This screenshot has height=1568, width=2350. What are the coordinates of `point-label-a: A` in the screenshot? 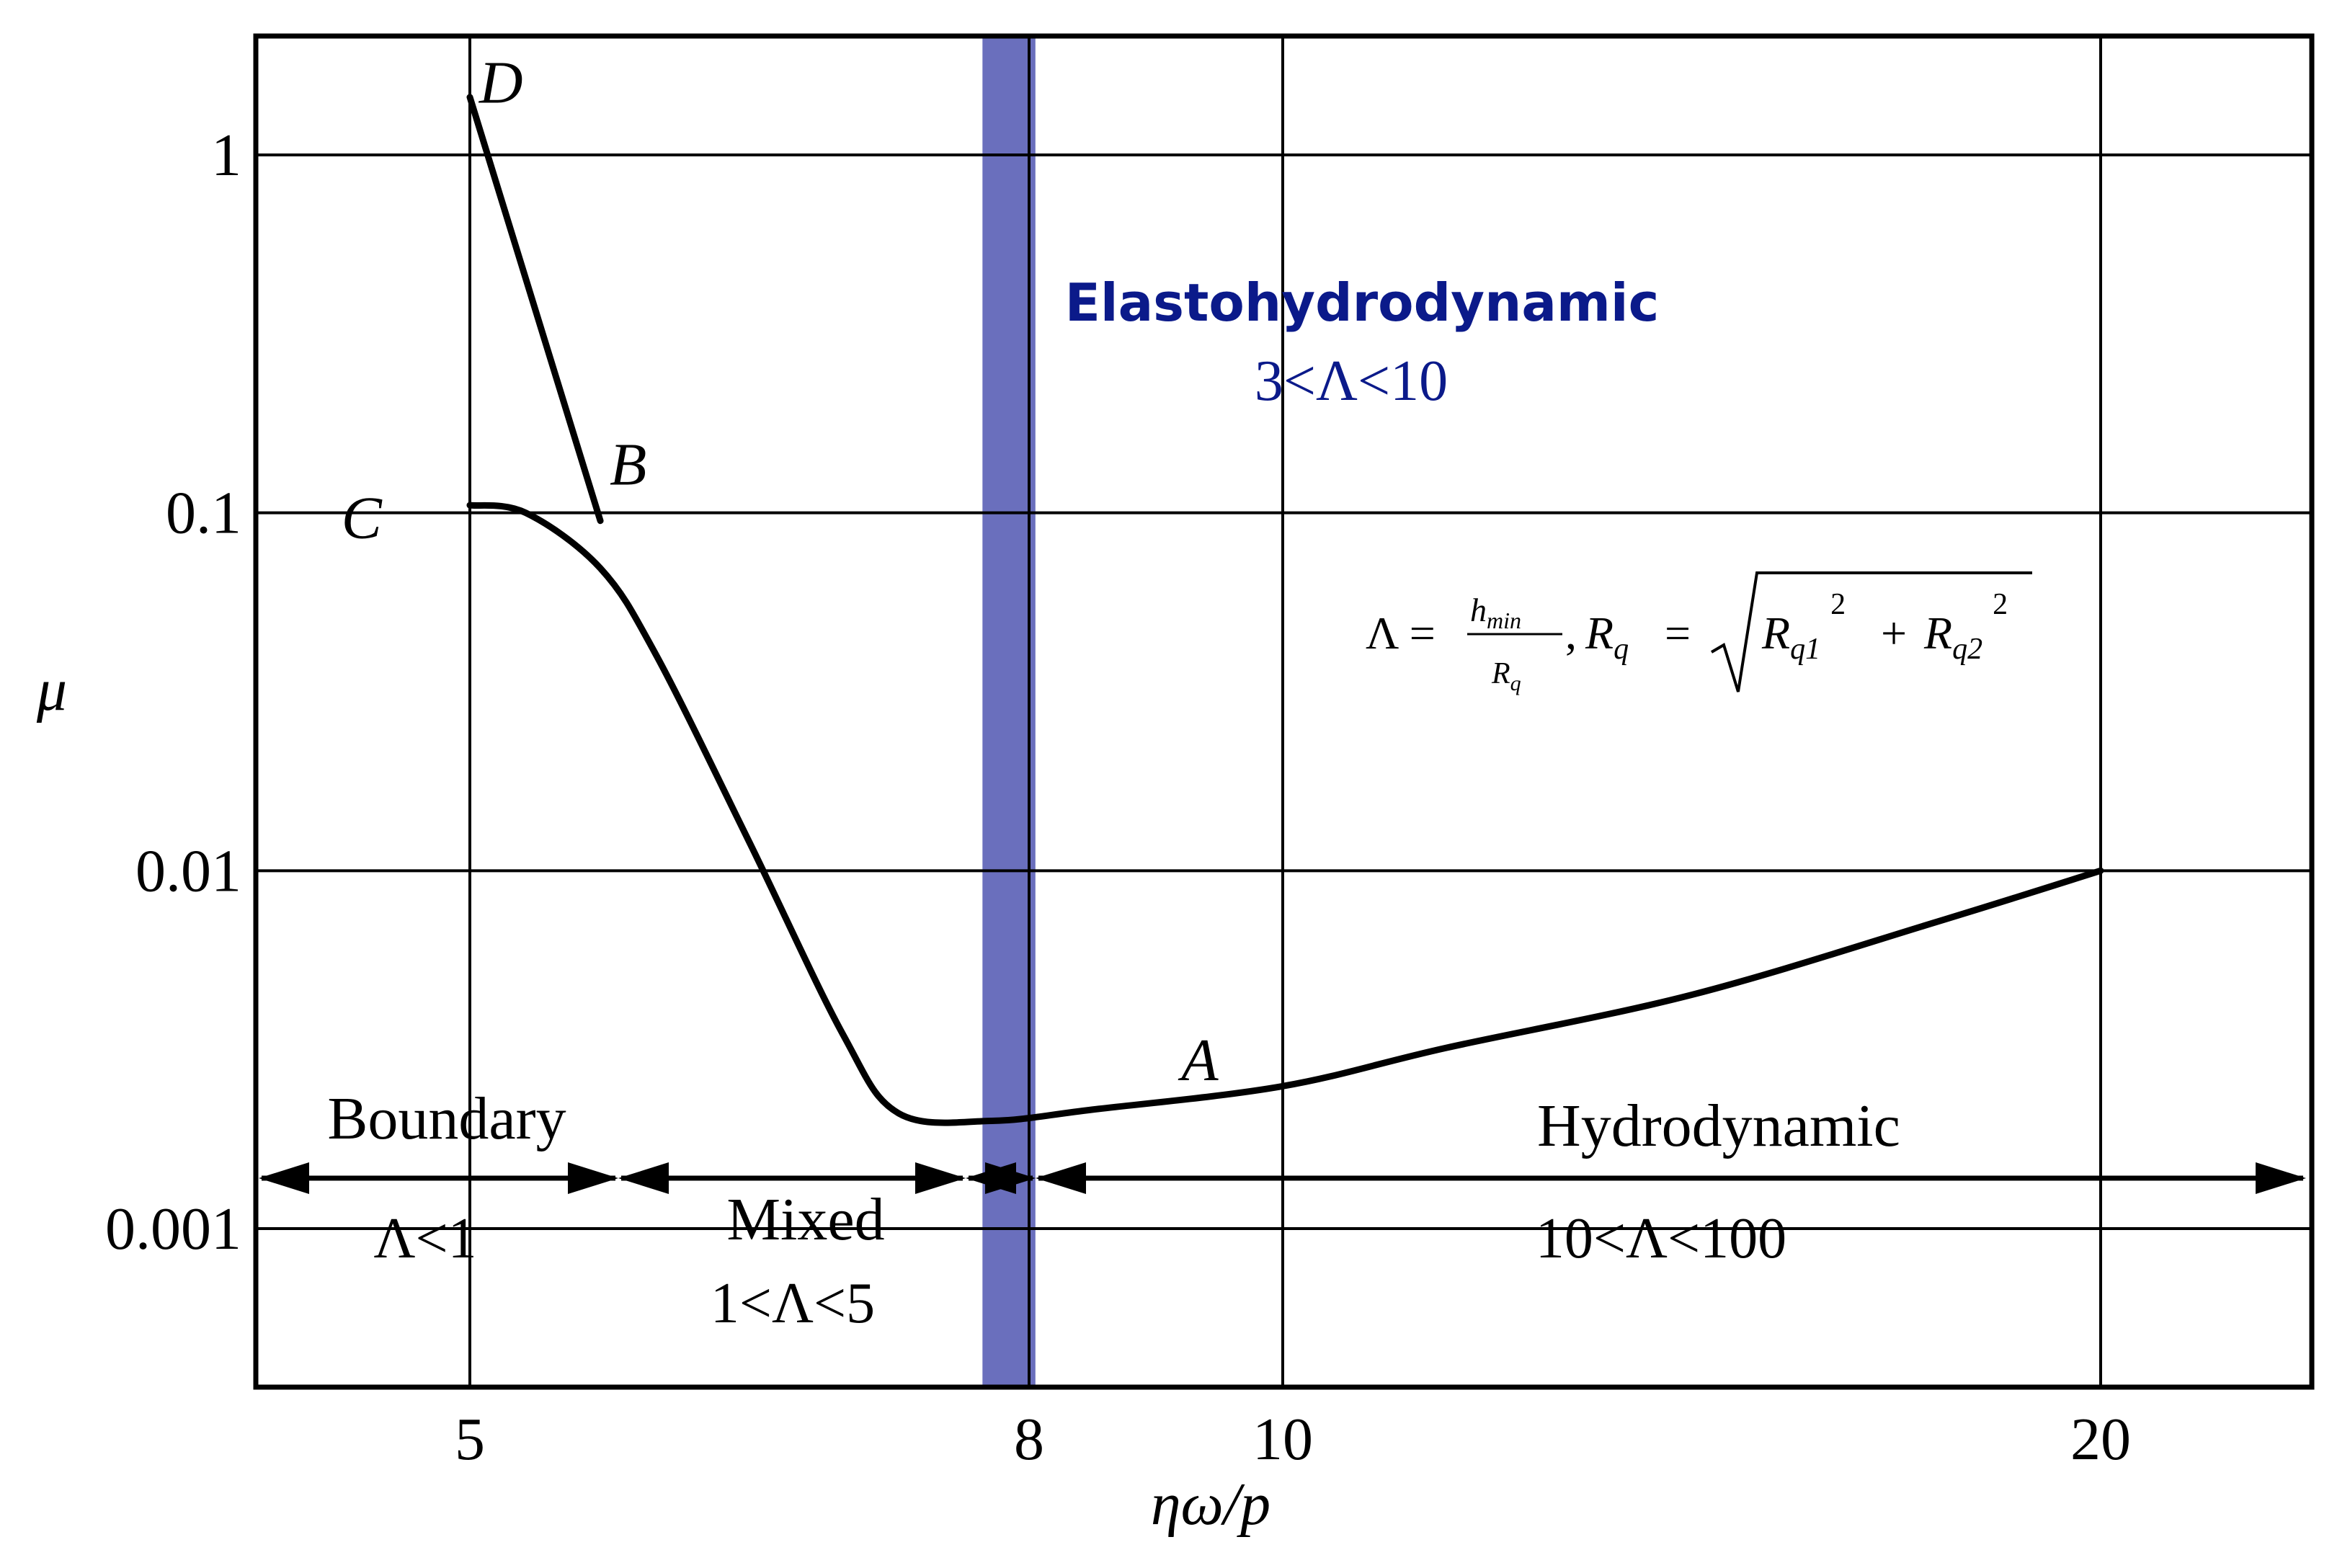 It's located at (1198, 1060).